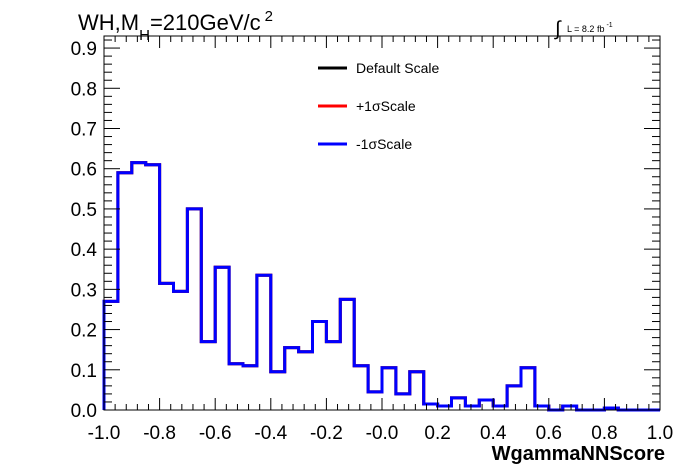 The height and width of the screenshot is (472, 696). What do you see at coordinates (159, 433) in the screenshot?
I see `x-tick-label: -0.8` at bounding box center [159, 433].